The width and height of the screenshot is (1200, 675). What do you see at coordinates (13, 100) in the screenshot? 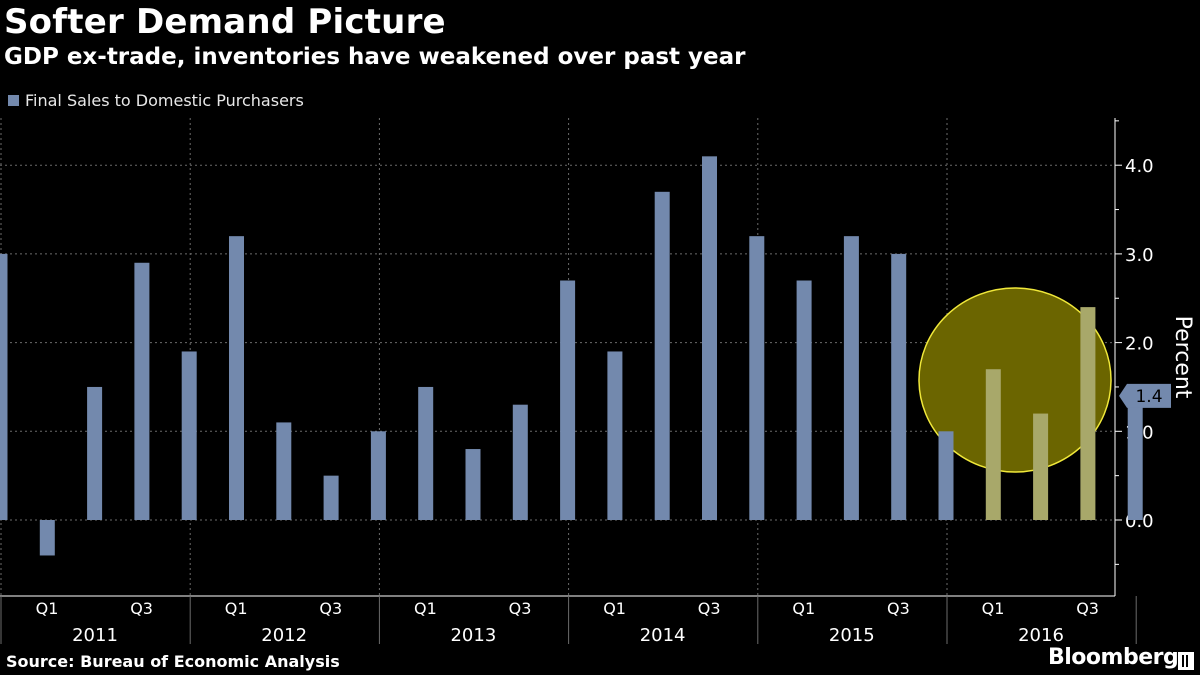
I see `legend-swatch` at bounding box center [13, 100].